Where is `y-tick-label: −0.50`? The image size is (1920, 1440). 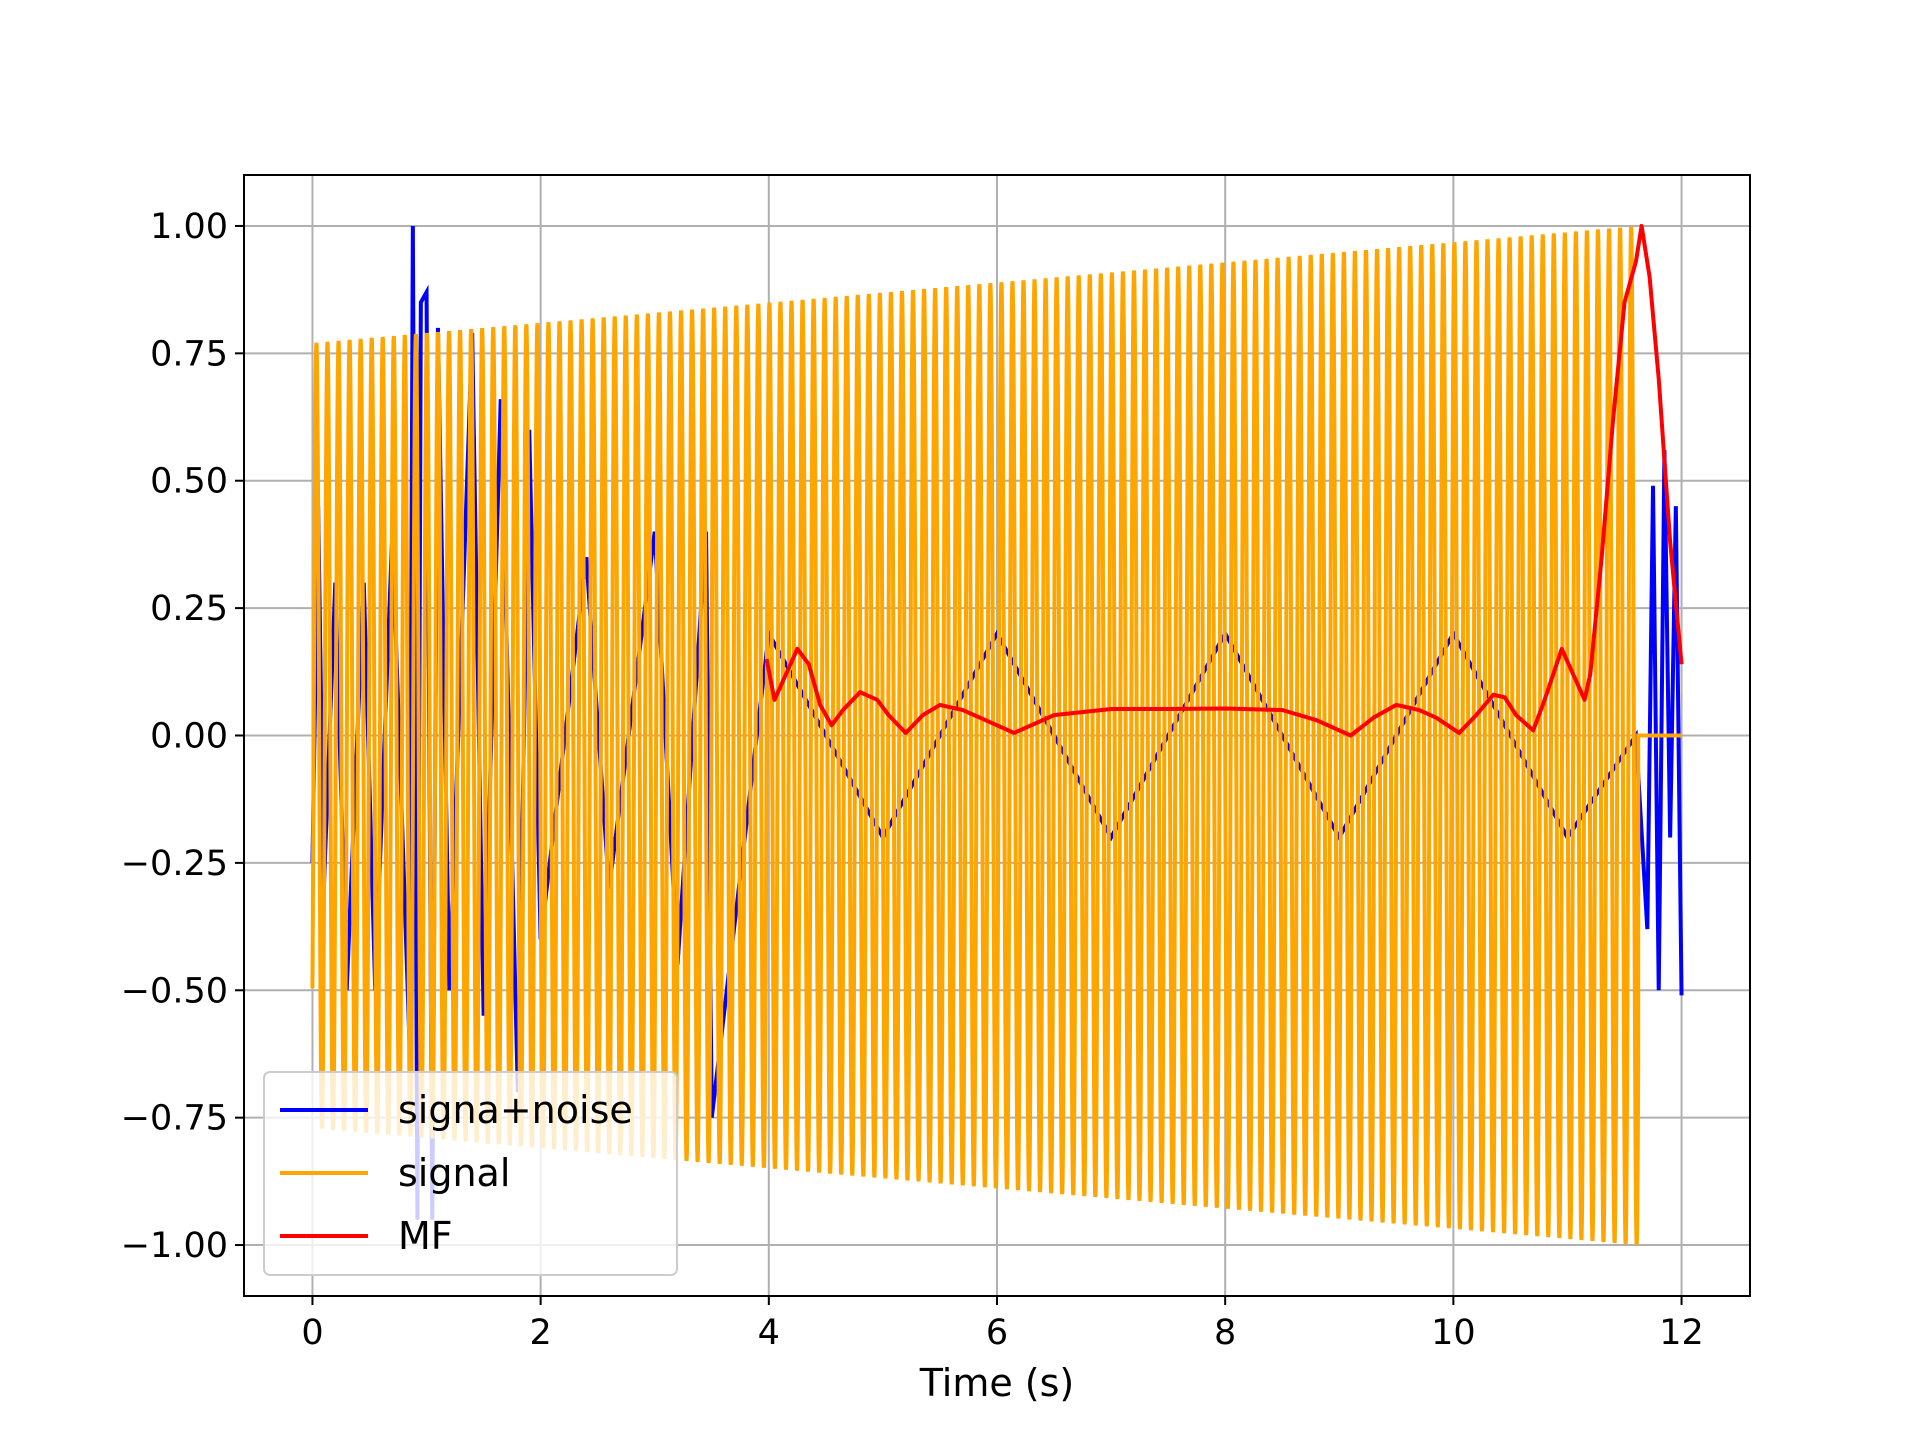
y-tick-label: −0.50 is located at coordinates (174, 991).